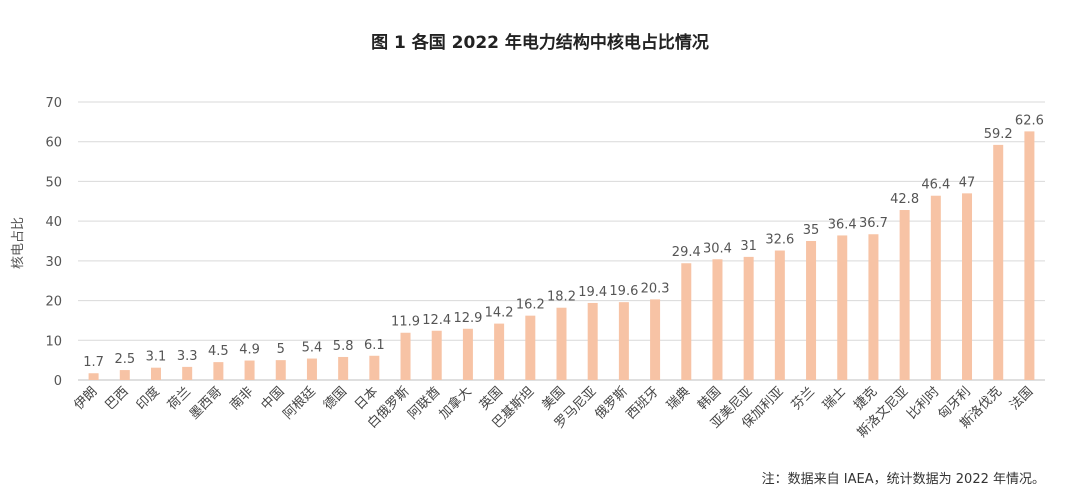 This screenshot has width=1080, height=496. Describe the element at coordinates (561, 297) in the screenshot. I see `data-label: 18.2` at that location.